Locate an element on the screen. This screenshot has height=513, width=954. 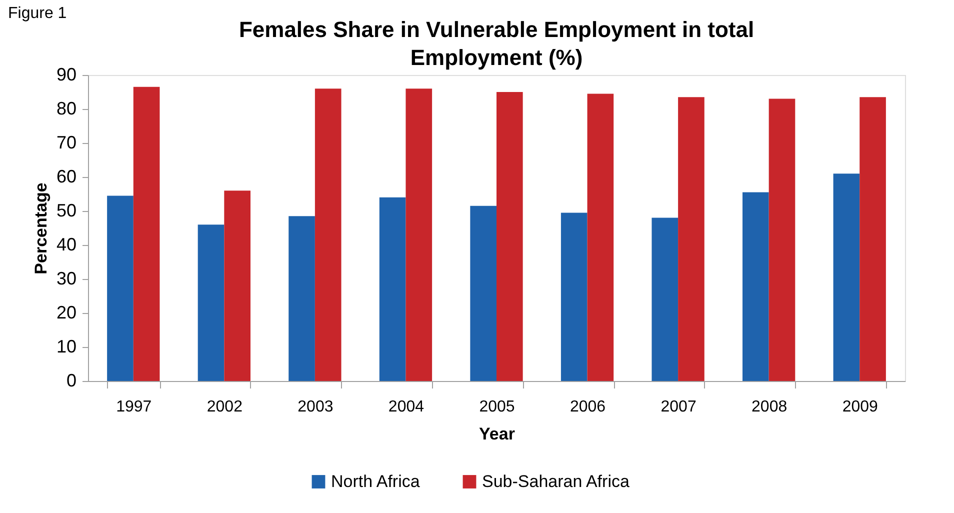
x-tick-label: 2006 is located at coordinates (588, 407).